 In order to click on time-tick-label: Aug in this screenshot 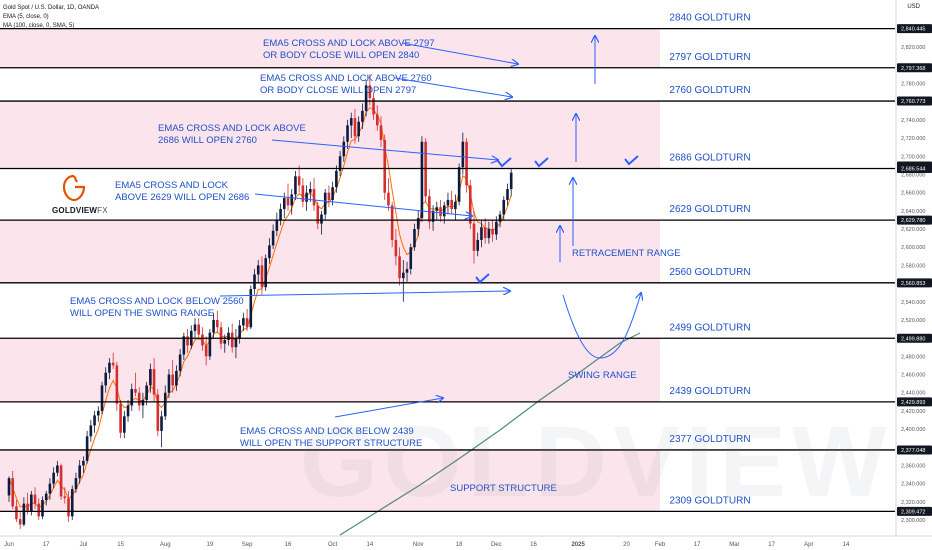, I will do `click(165, 545)`.